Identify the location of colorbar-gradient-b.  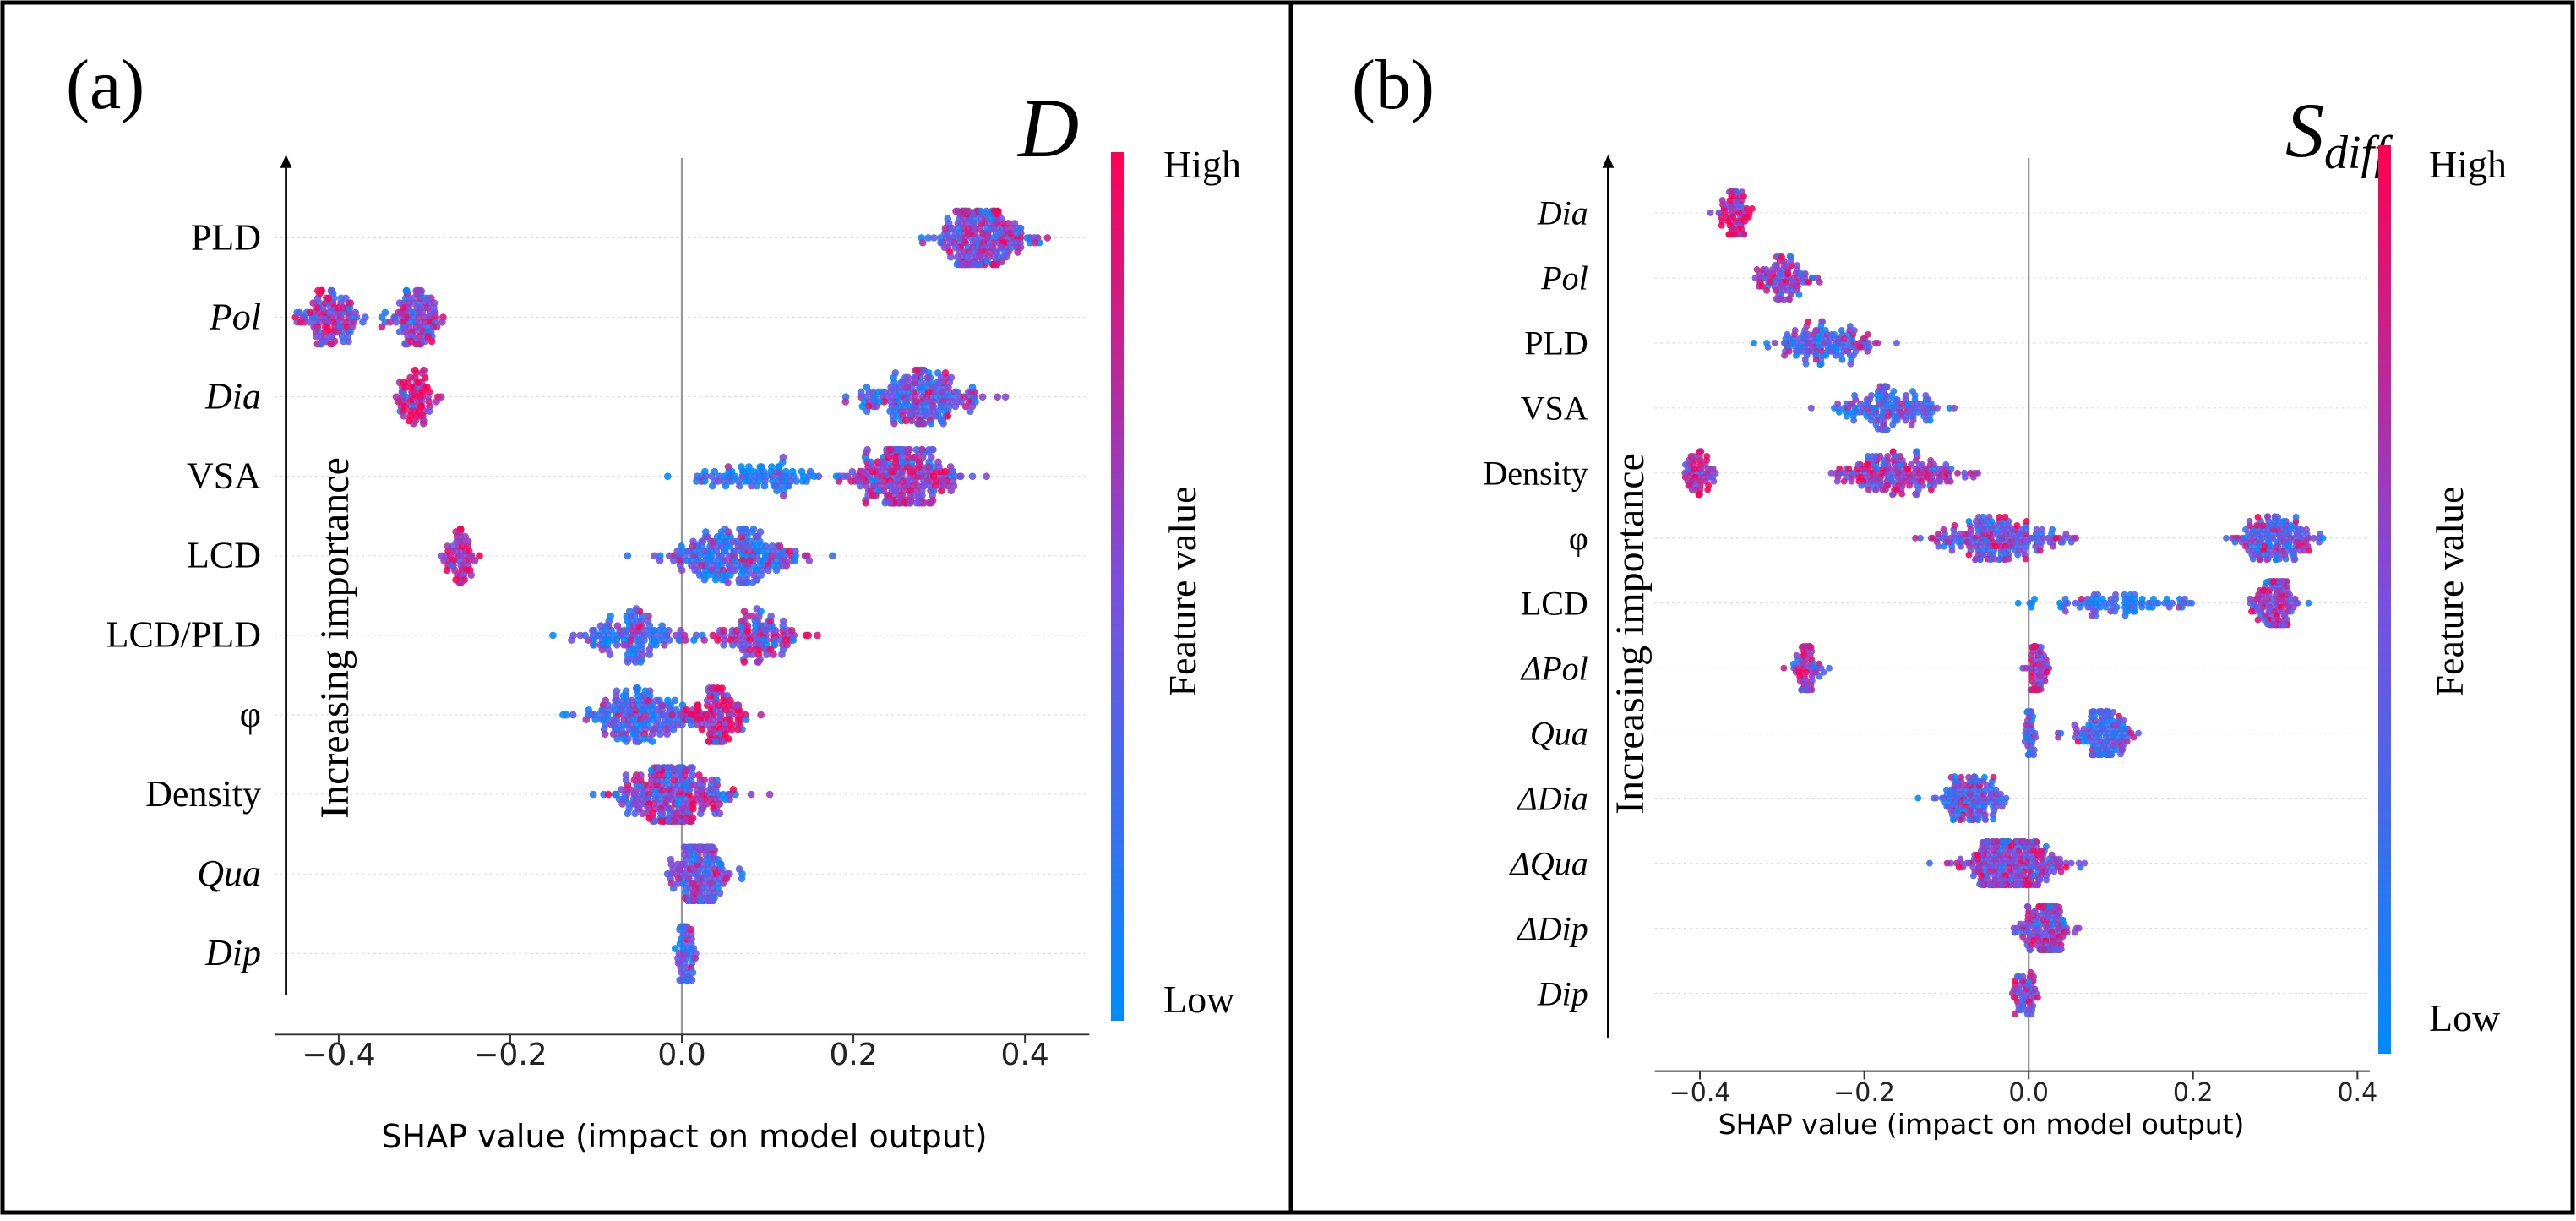
(2384, 599).